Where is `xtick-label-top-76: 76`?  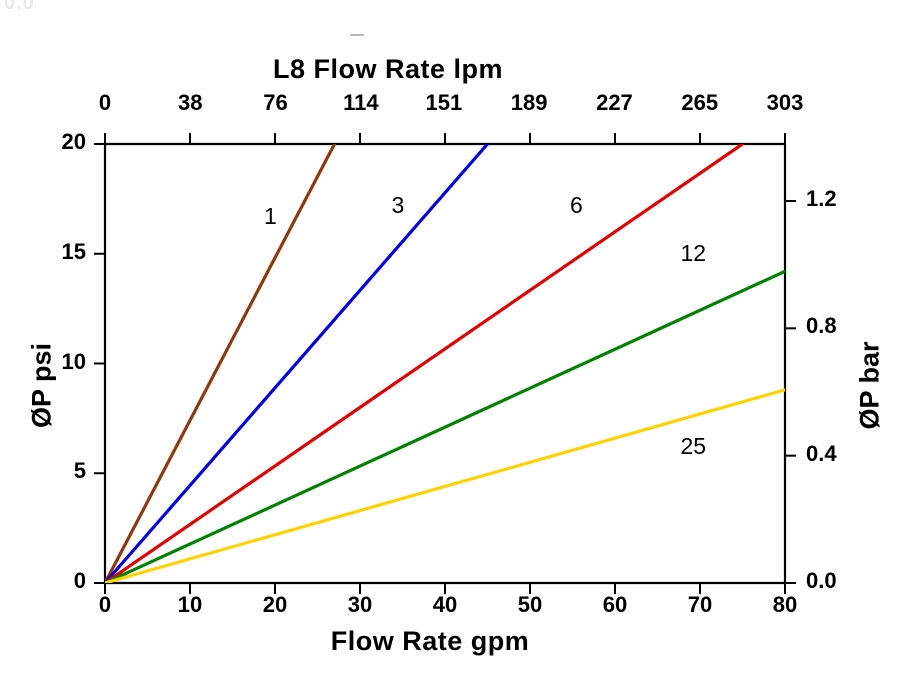
xtick-label-top-76: 76 is located at coordinates (275, 102).